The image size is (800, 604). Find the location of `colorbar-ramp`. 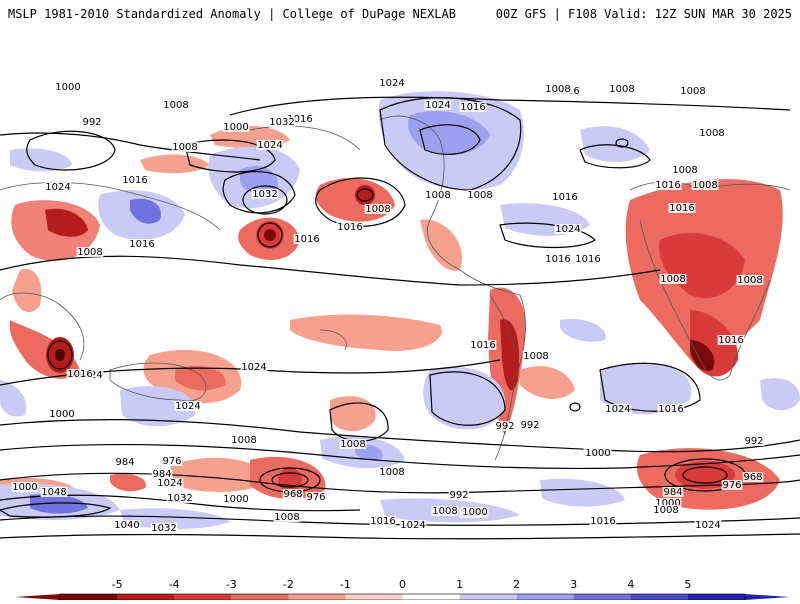

colorbar-ramp is located at coordinates (402, 597).